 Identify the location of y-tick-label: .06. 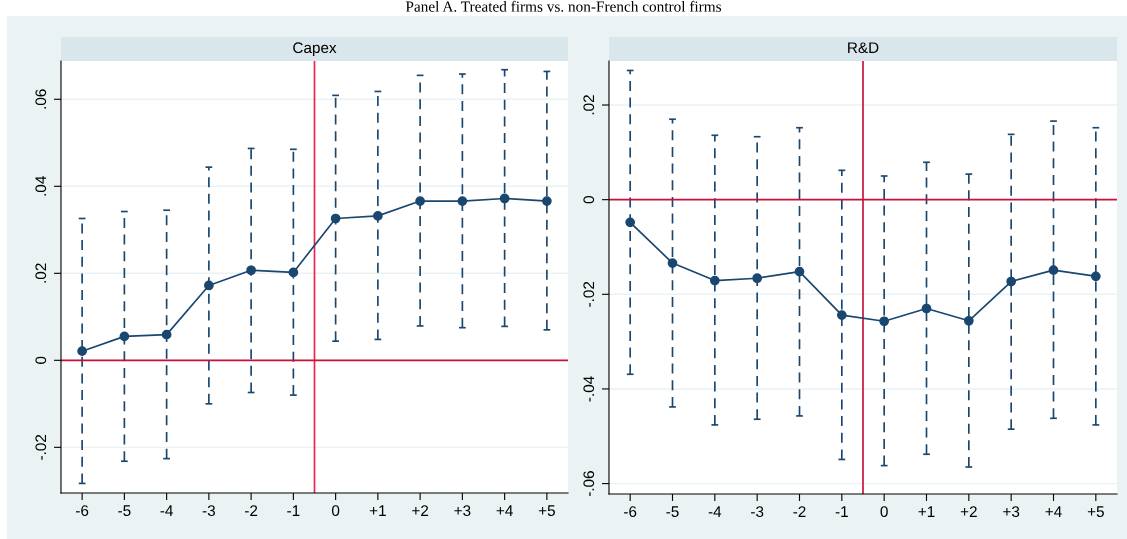
(41, 99).